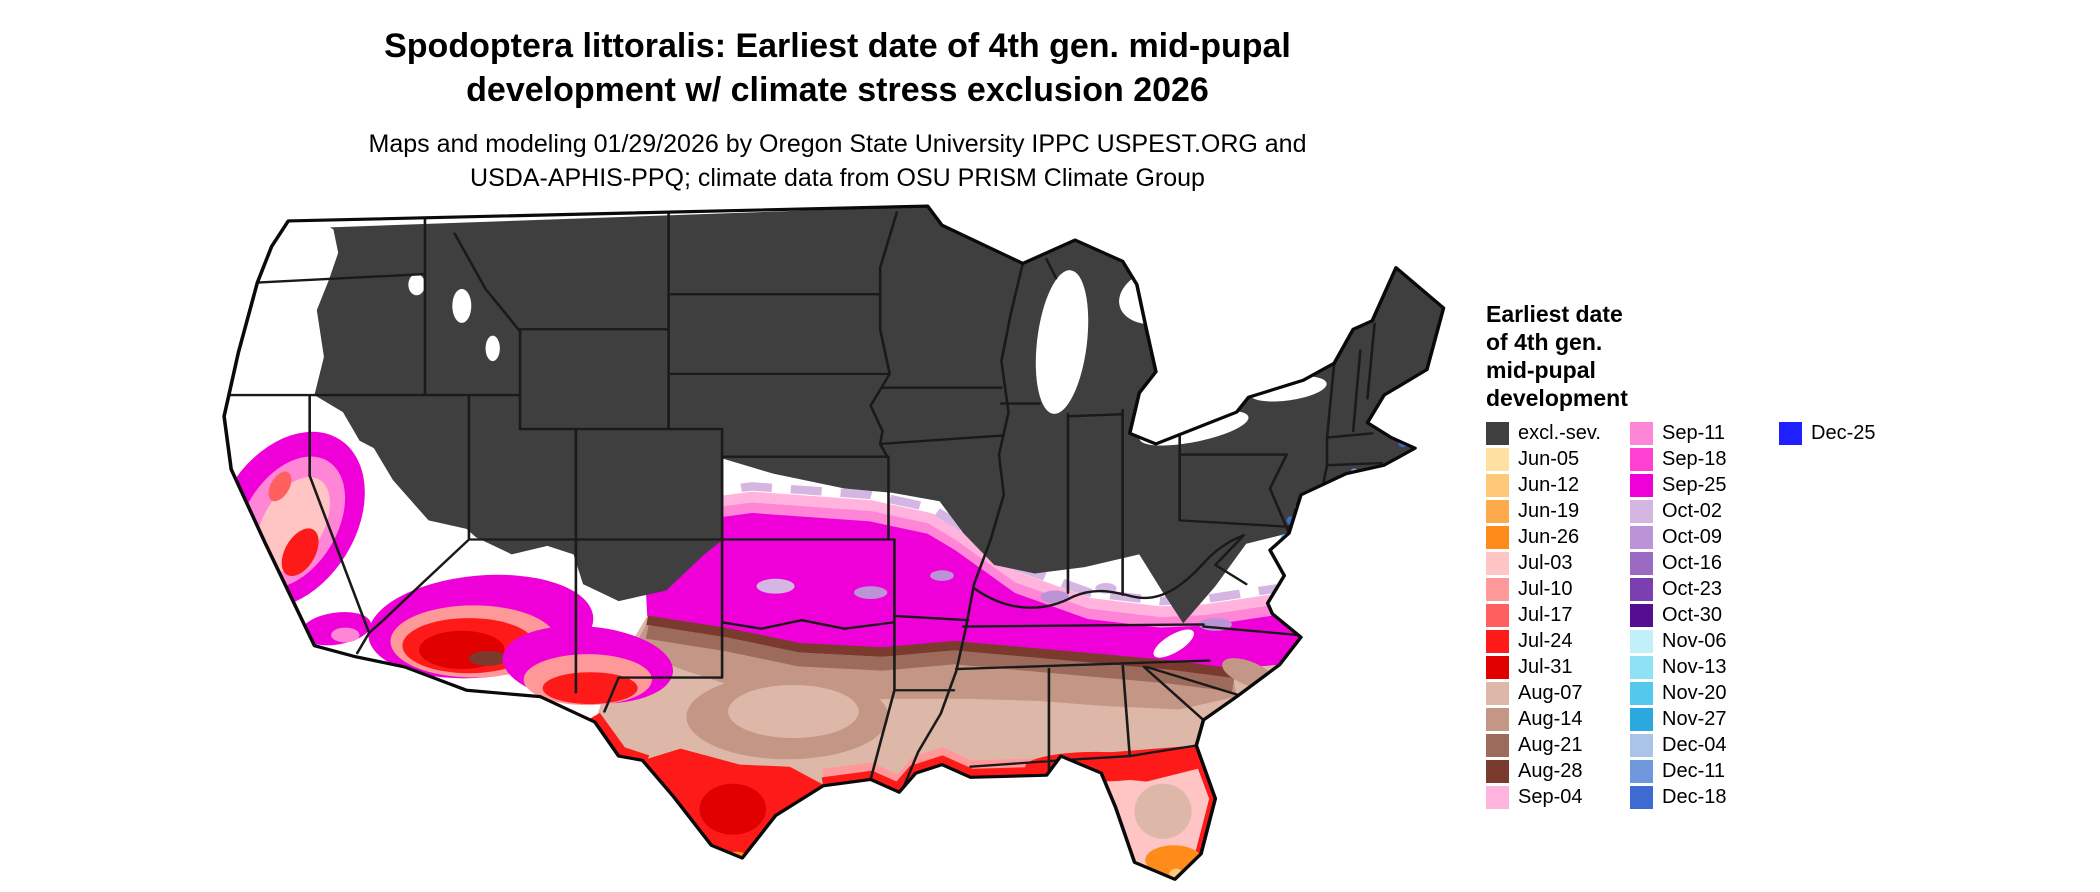 The width and height of the screenshot is (2100, 892). What do you see at coordinates (1641, 719) in the screenshot?
I see `legend-swatch-nov27` at bounding box center [1641, 719].